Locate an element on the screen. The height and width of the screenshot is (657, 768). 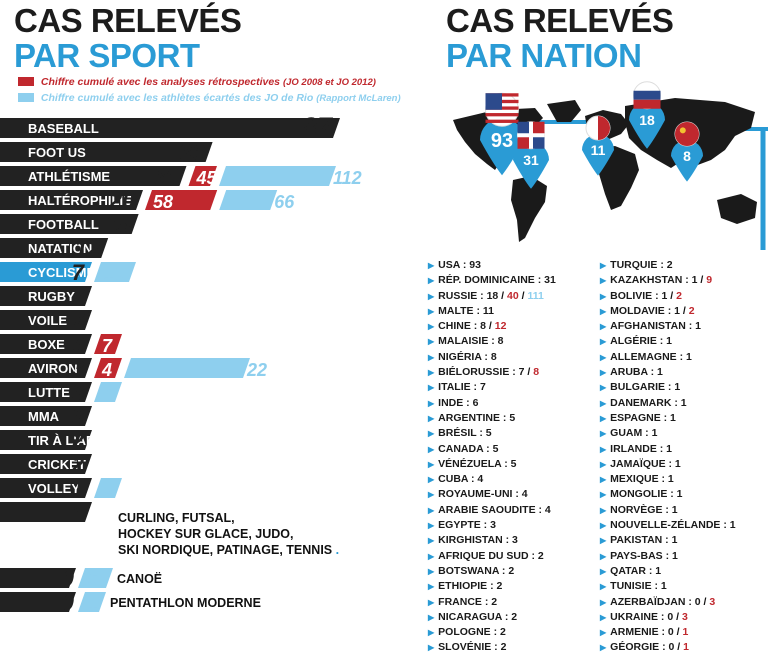
nation-item: ▶ ARMENIE : 0 / 1 is located at coordinates (644, 632).